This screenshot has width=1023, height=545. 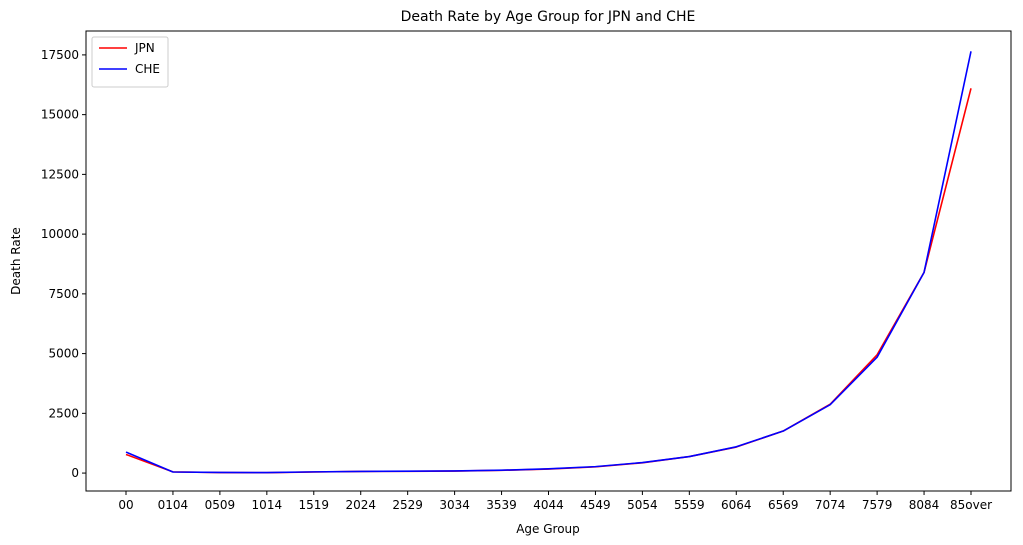 What do you see at coordinates (924, 505) in the screenshot?
I see `x-tick-label: 8084` at bounding box center [924, 505].